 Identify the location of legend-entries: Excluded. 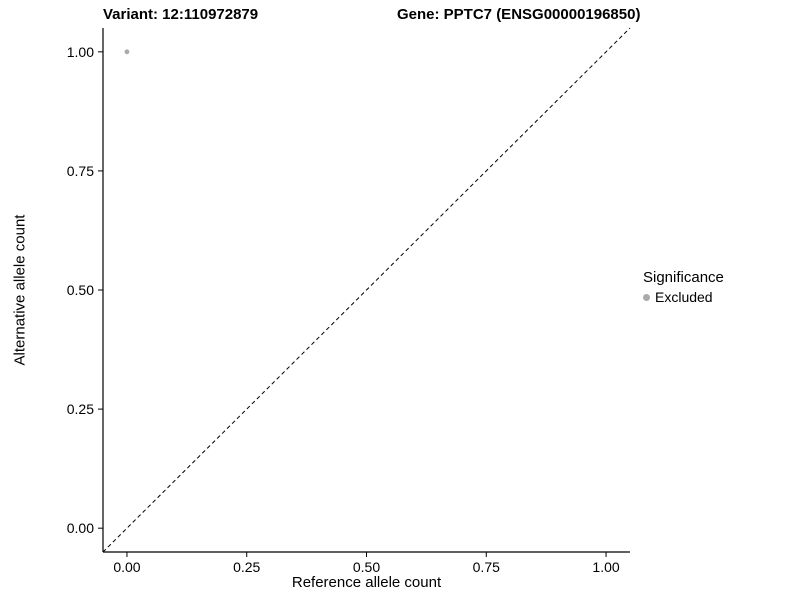
(683, 297).